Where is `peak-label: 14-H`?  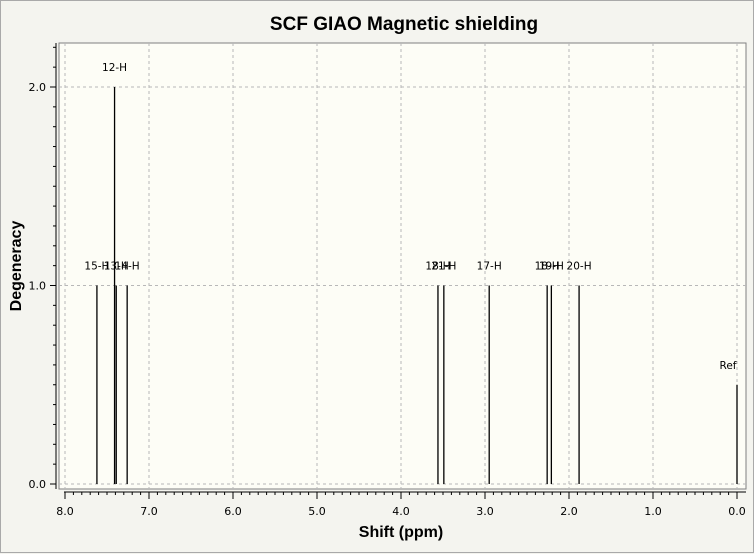
peak-label: 14-H is located at coordinates (127, 267).